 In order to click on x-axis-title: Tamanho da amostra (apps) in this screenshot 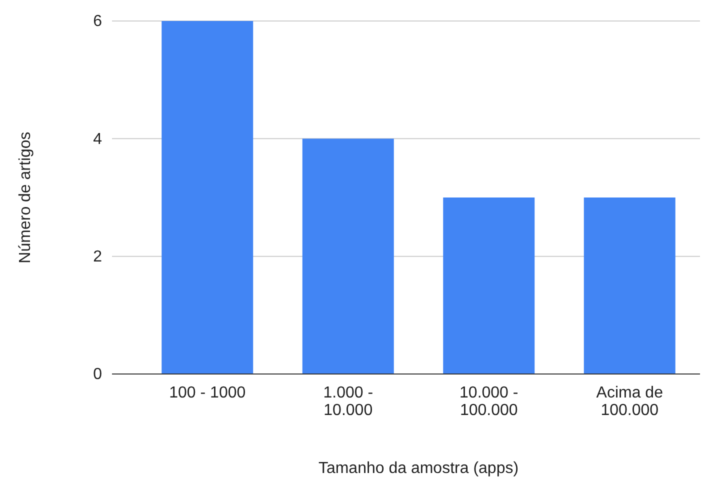, I will do `click(418, 468)`.